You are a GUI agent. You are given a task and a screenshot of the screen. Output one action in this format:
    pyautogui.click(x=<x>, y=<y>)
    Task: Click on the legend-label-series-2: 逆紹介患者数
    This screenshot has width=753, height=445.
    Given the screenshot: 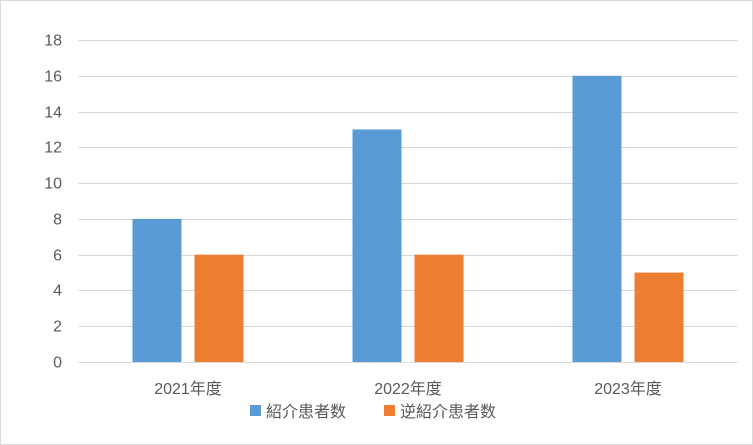 What is the action you would take?
    pyautogui.click(x=448, y=412)
    